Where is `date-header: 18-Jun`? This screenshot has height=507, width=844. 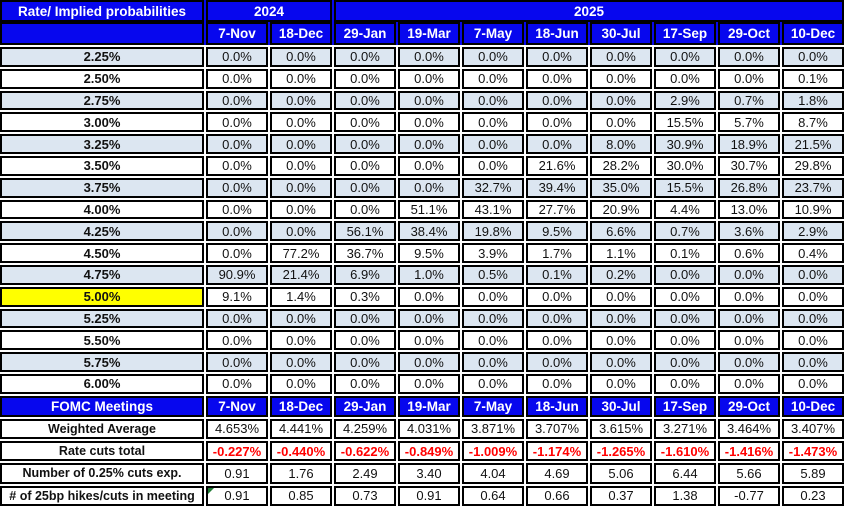
date-header: 18-Jun is located at coordinates (557, 33).